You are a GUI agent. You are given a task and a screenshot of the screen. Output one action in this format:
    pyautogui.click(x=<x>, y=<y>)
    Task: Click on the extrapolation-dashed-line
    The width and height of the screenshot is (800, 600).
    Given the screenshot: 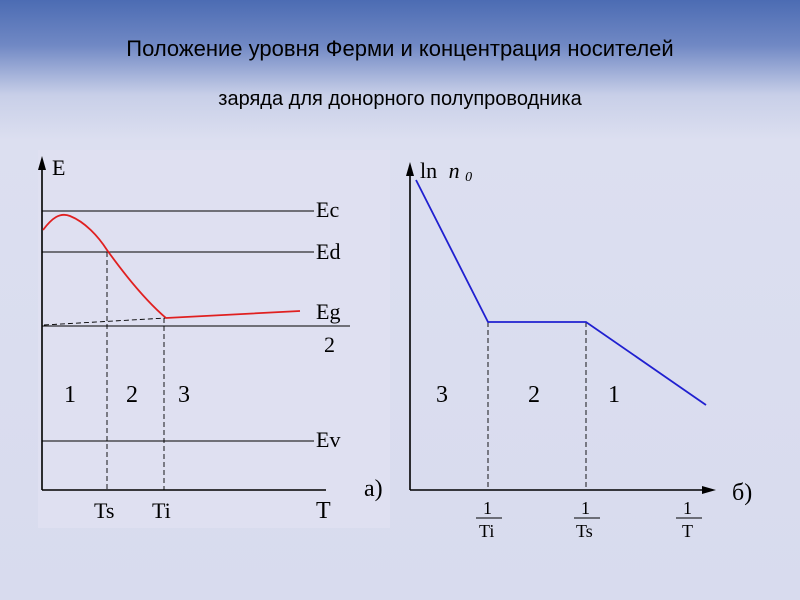 What is the action you would take?
    pyautogui.click(x=105, y=321)
    